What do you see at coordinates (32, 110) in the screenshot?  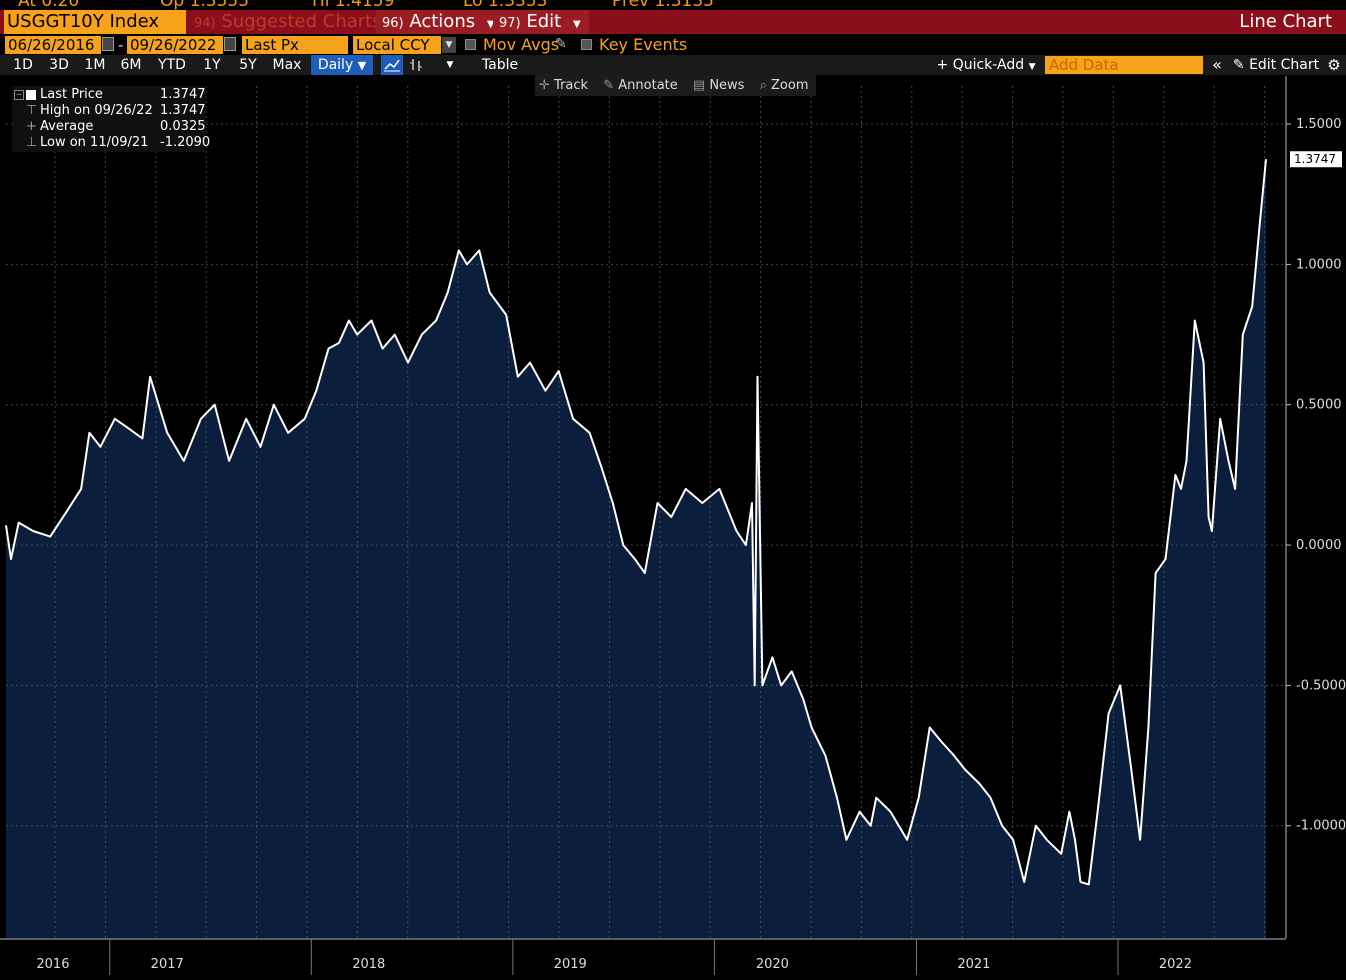 I see `high-marker-icon: ⊤` at bounding box center [32, 110].